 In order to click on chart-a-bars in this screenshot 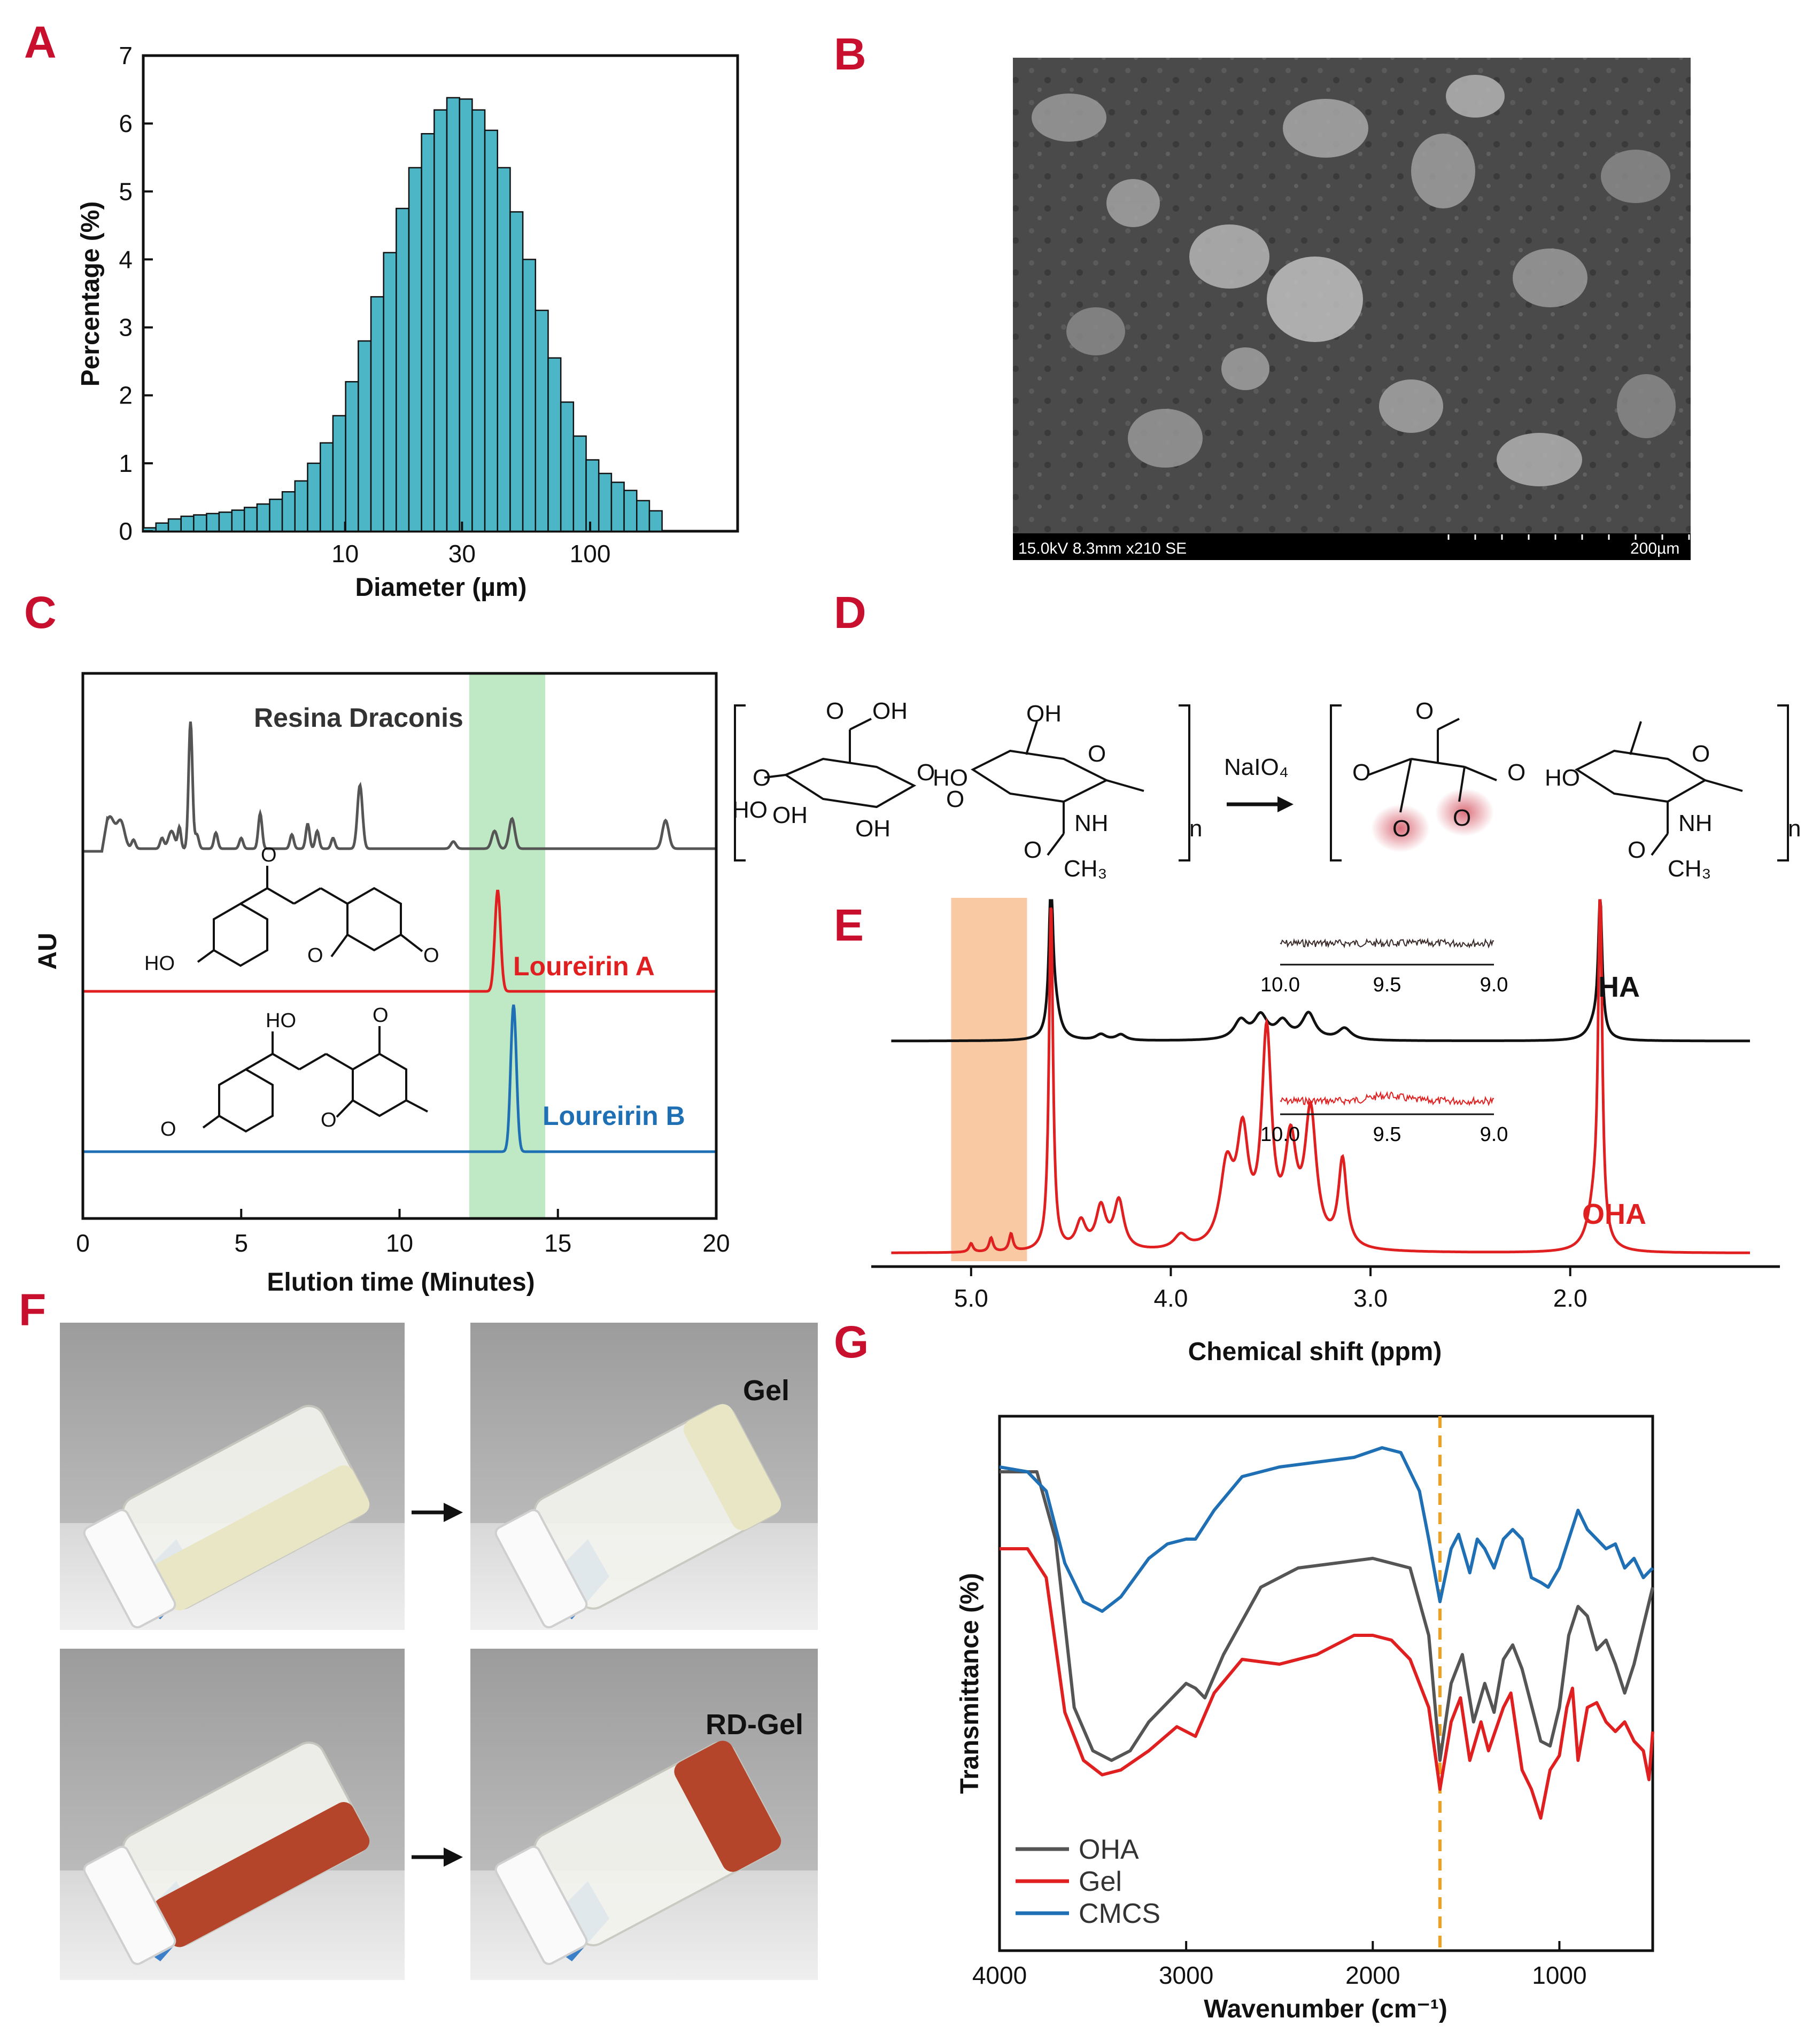, I will do `click(403, 314)`.